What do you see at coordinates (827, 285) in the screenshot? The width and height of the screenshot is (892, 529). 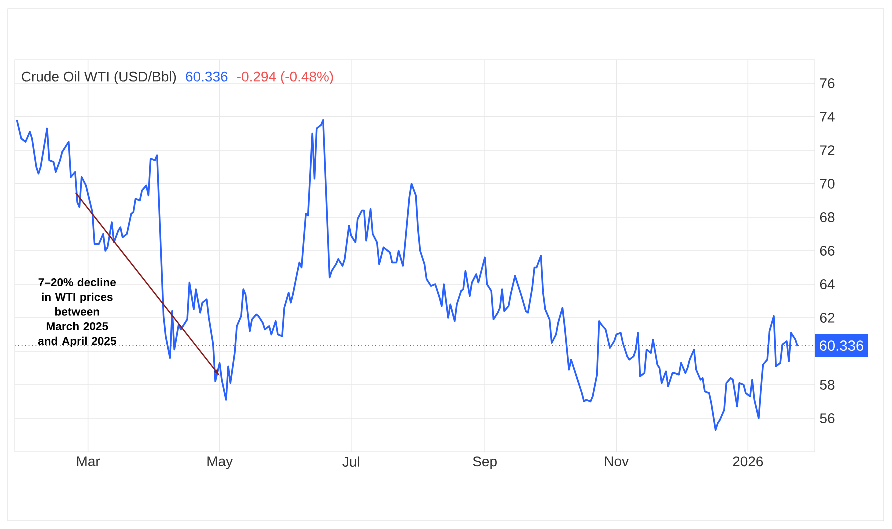 I see `y-tick-label: 64` at bounding box center [827, 285].